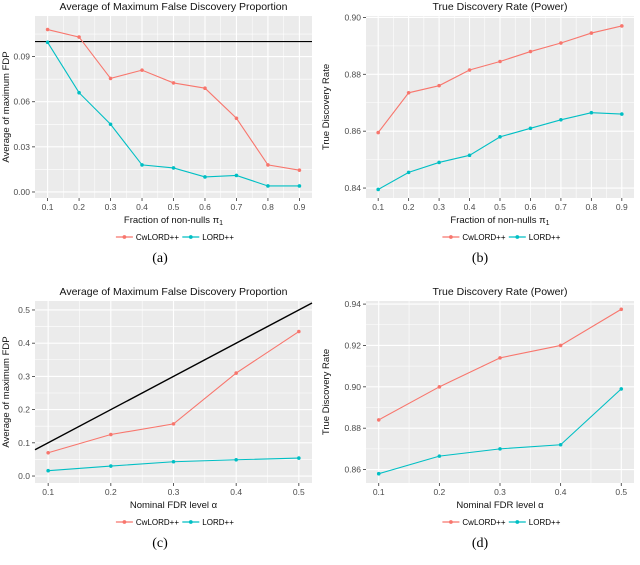 Image resolution: width=640 pixels, height=565 pixels. I want to click on chart-c-caption: (c), so click(160, 543).